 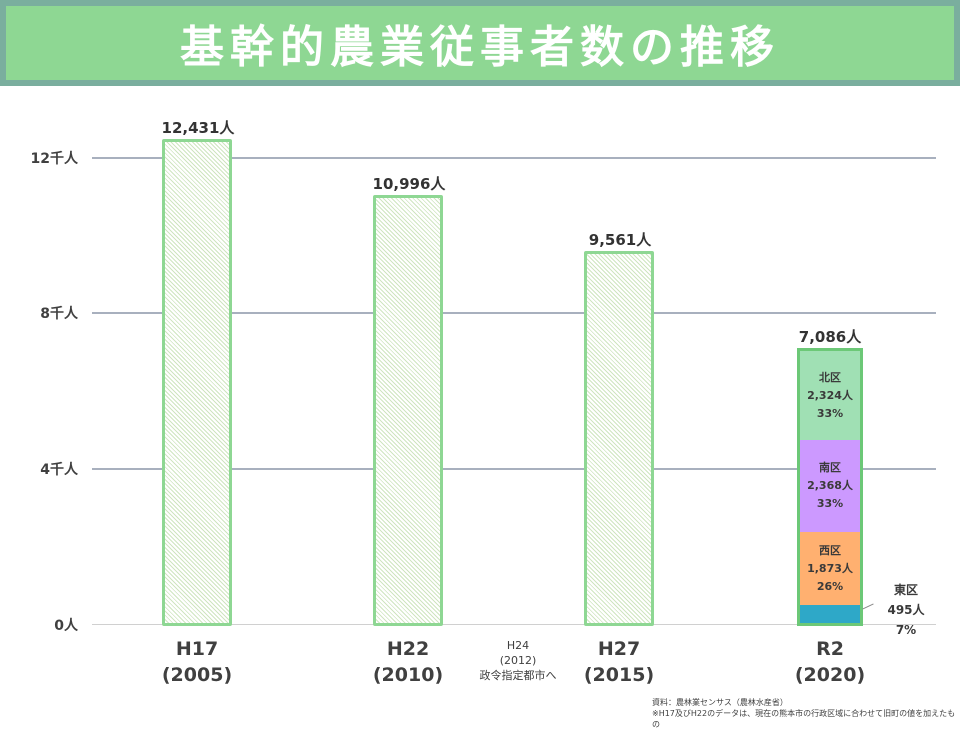 What do you see at coordinates (905, 590) in the screenshot?
I see `segment-east-name: 東区` at bounding box center [905, 590].